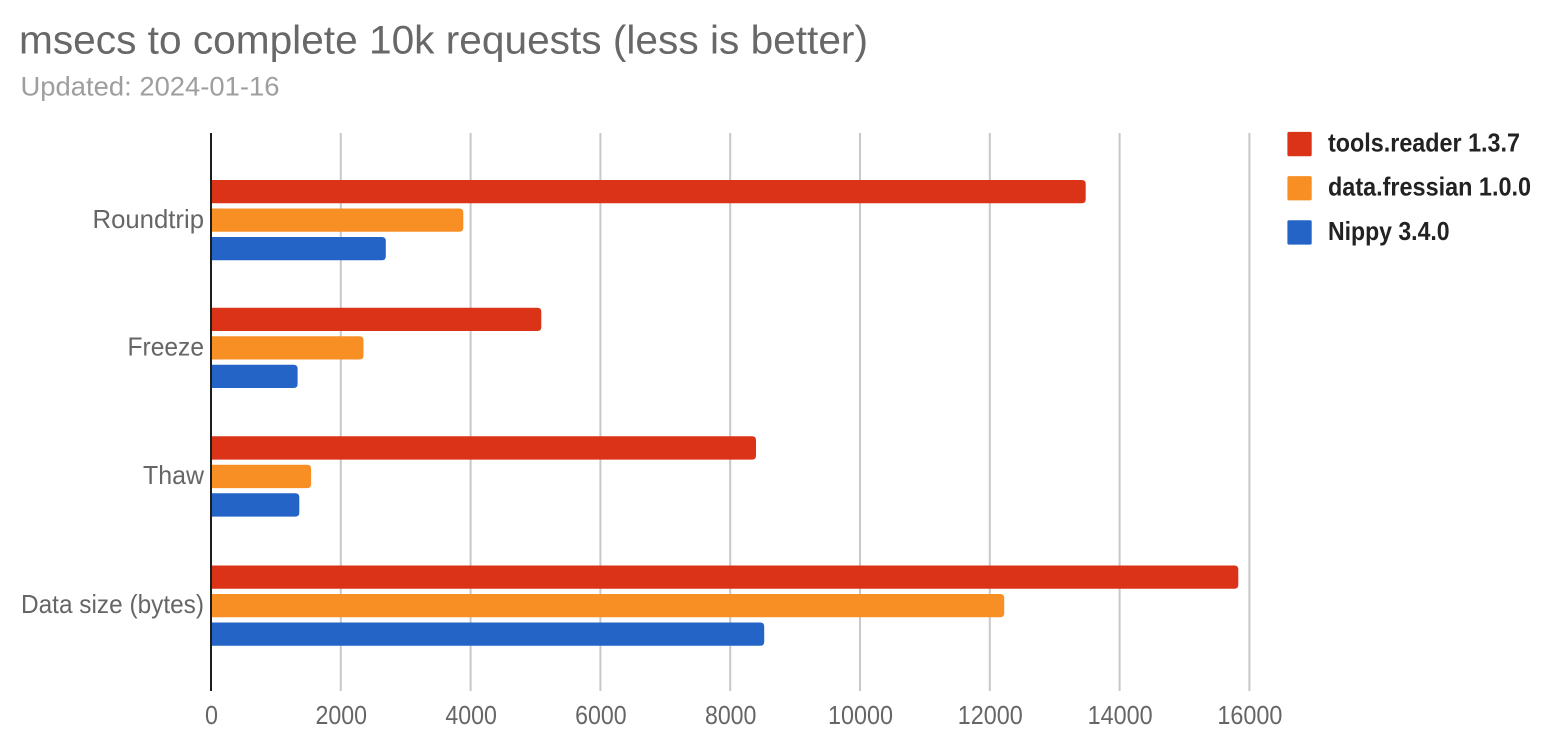  What do you see at coordinates (1120, 715) in the screenshot?
I see `svg-text: 14000` at bounding box center [1120, 715].